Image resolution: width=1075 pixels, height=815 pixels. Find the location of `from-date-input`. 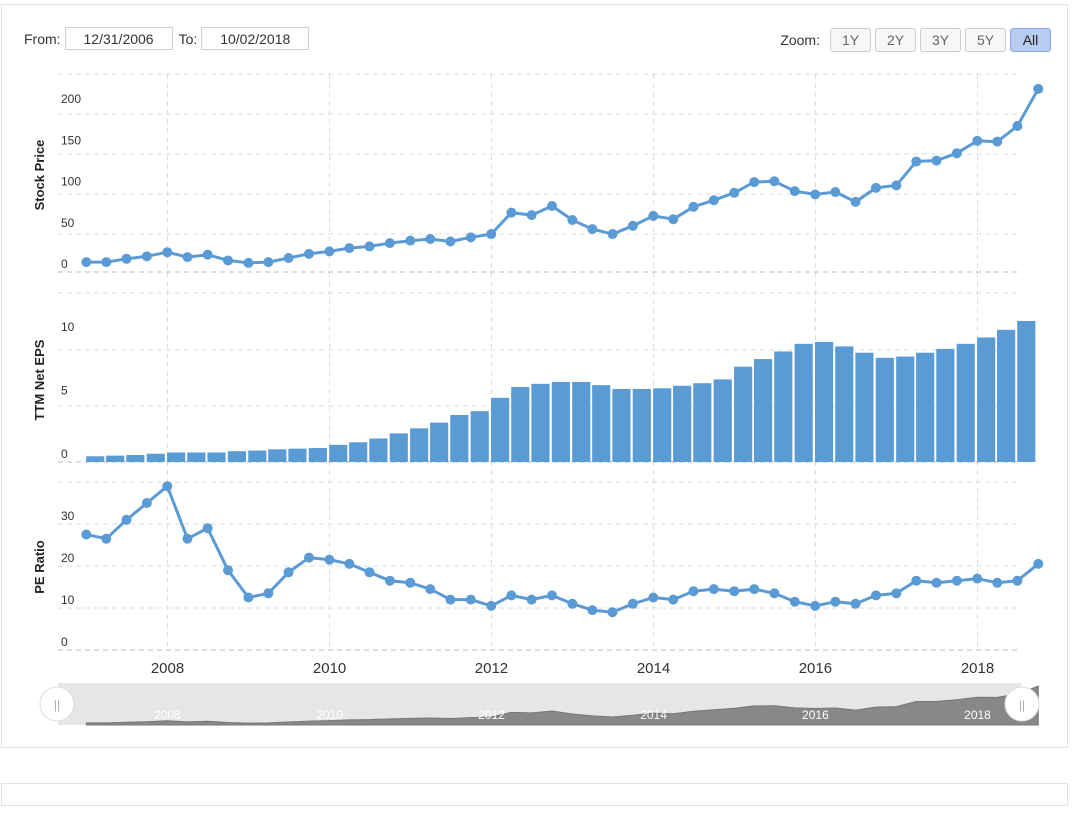

from-date-input is located at coordinates (118, 38).